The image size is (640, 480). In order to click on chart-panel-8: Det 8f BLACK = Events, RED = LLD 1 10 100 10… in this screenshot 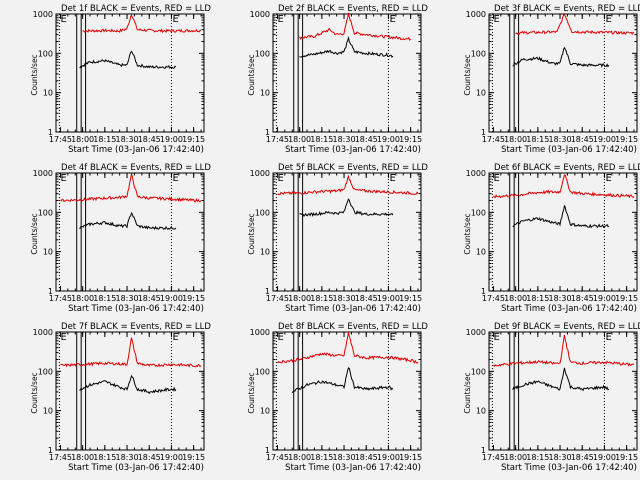, I will do `click(337, 397)`.